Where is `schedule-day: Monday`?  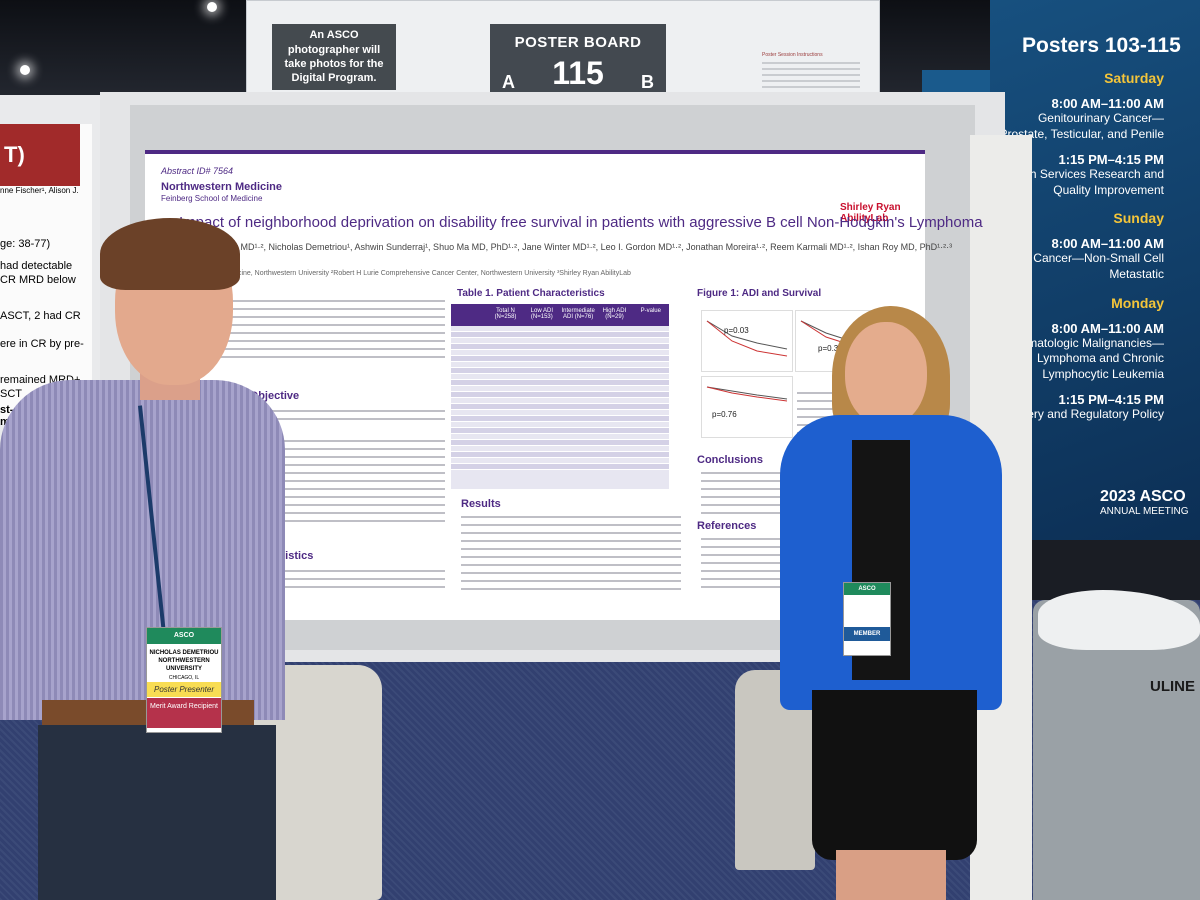
schedule-day: Monday is located at coordinates (1137, 302).